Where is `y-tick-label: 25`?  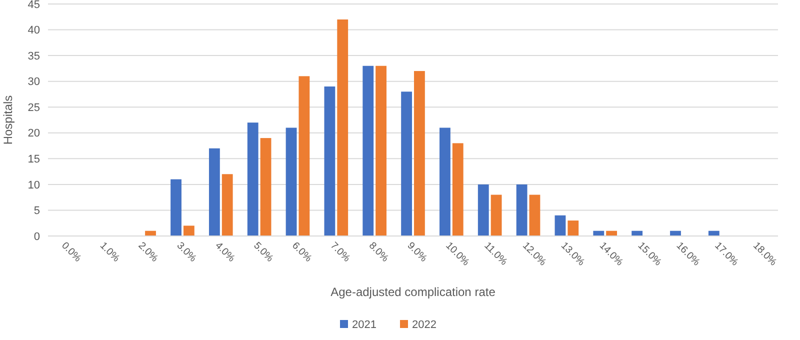
y-tick-label: 25 is located at coordinates (34, 108).